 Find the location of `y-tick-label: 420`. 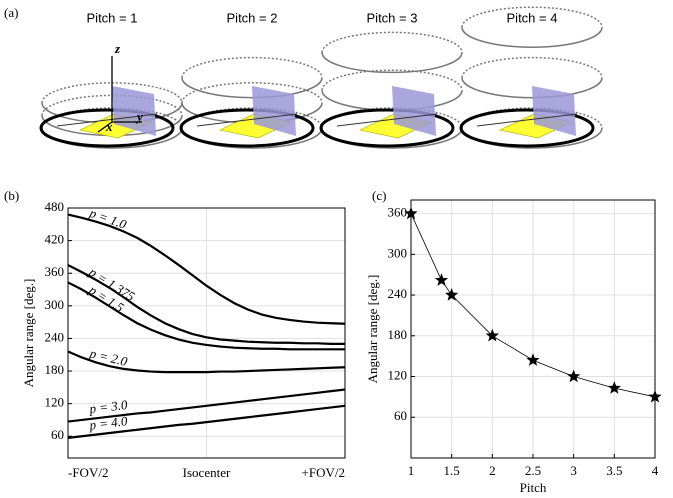

y-tick-label: 420 is located at coordinates (55, 239).